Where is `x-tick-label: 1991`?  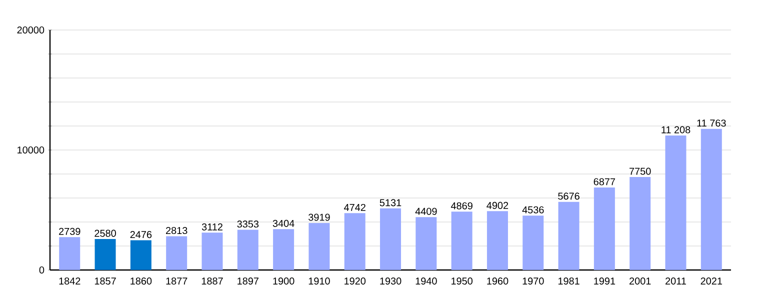
x-tick-label: 1991 is located at coordinates (605, 281).